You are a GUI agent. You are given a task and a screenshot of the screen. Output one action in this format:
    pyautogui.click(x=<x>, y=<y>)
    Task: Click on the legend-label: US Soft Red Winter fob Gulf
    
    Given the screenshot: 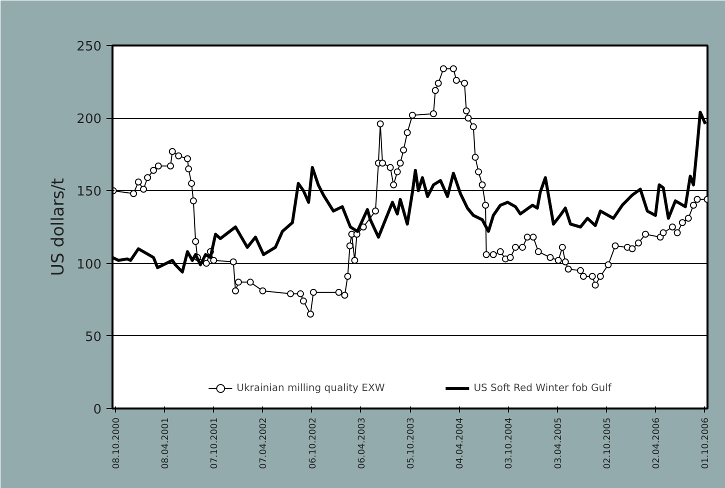 What is the action you would take?
    pyautogui.click(x=543, y=388)
    